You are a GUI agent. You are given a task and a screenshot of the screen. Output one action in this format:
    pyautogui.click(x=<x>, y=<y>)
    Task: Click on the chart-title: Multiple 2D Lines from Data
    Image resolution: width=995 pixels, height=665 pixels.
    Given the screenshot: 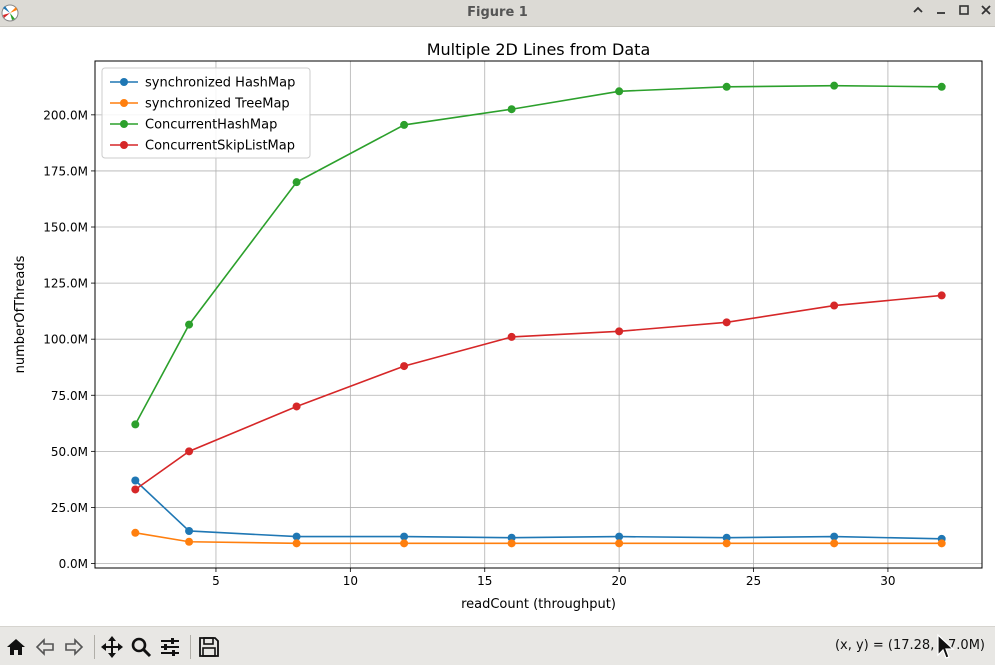 What is the action you would take?
    pyautogui.click(x=539, y=49)
    